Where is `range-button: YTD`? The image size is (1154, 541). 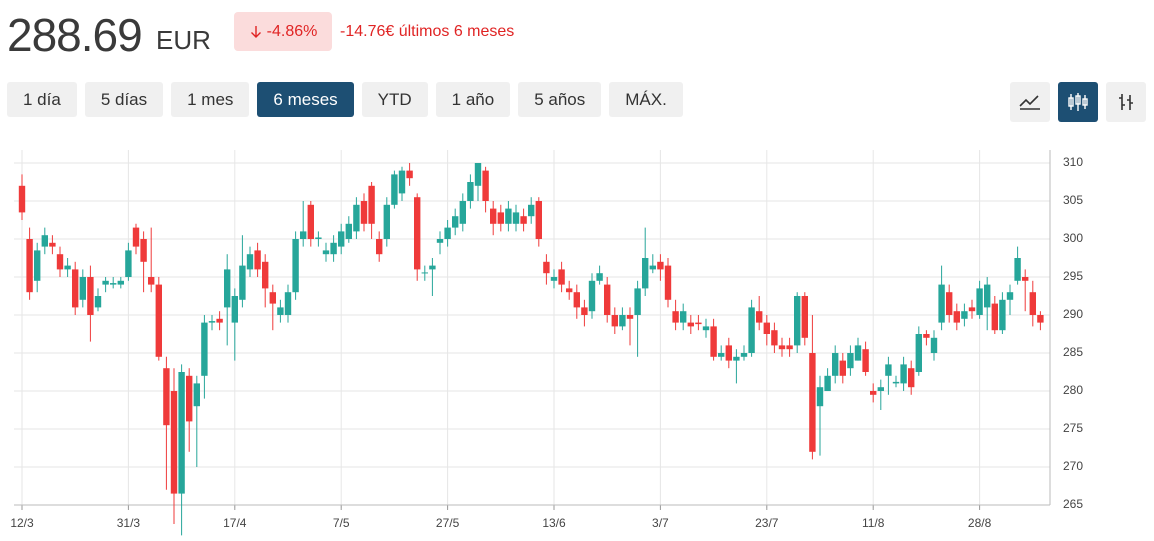 range-button: YTD is located at coordinates (394, 99).